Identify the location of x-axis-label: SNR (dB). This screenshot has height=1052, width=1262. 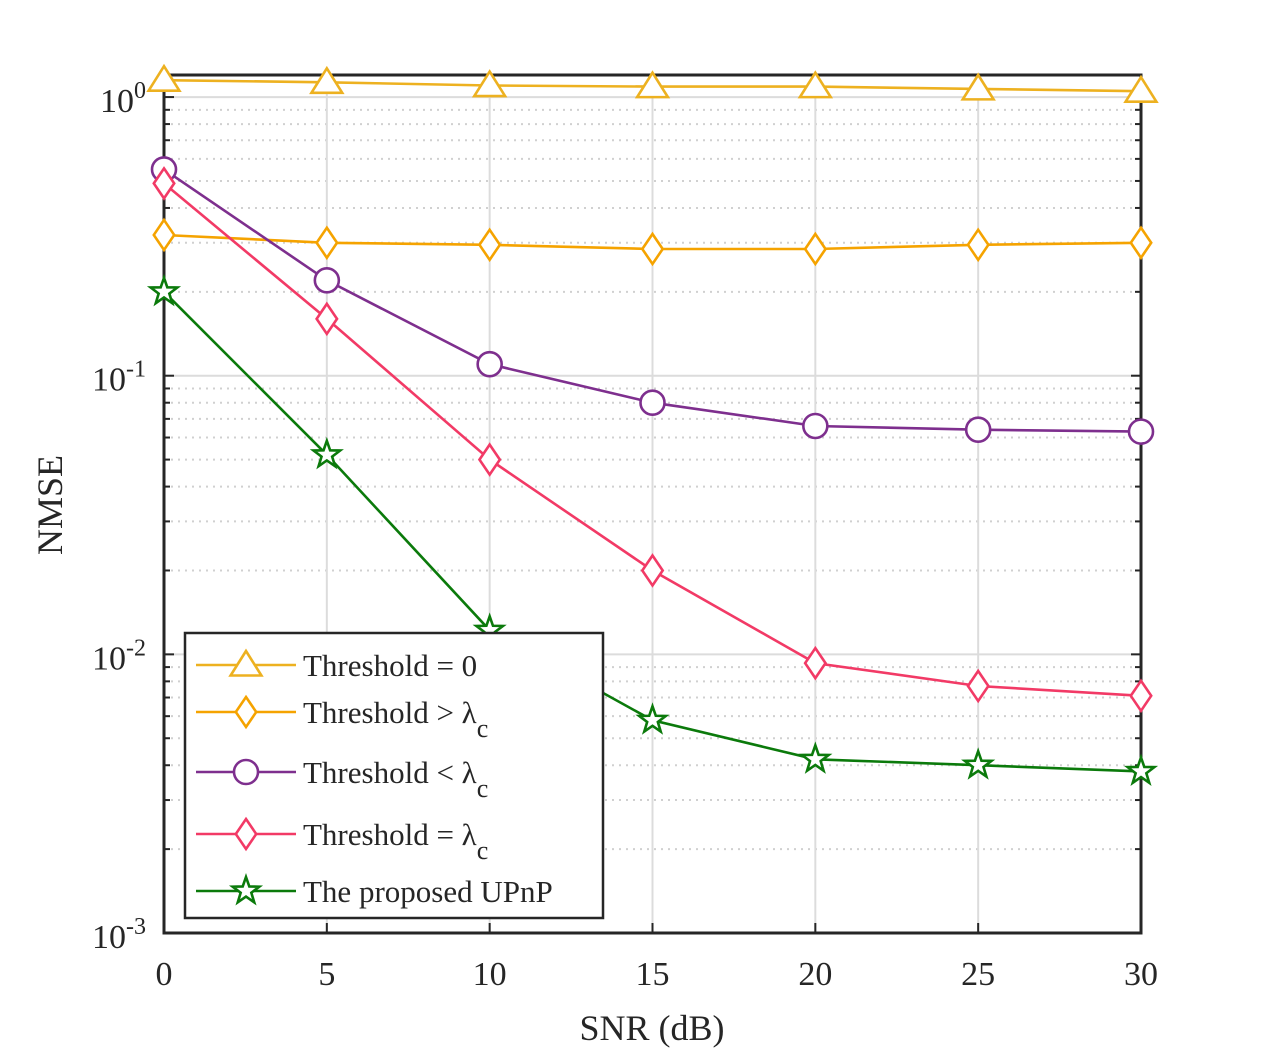
(651, 1028).